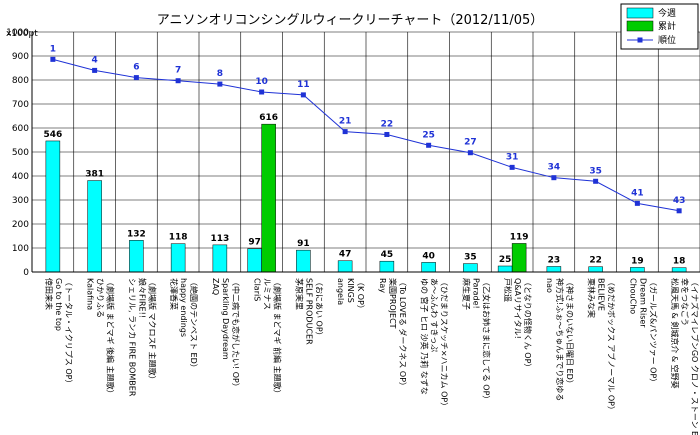  What do you see at coordinates (53, 49) in the screenshot?
I see `rank-value-label: 1` at bounding box center [53, 49].